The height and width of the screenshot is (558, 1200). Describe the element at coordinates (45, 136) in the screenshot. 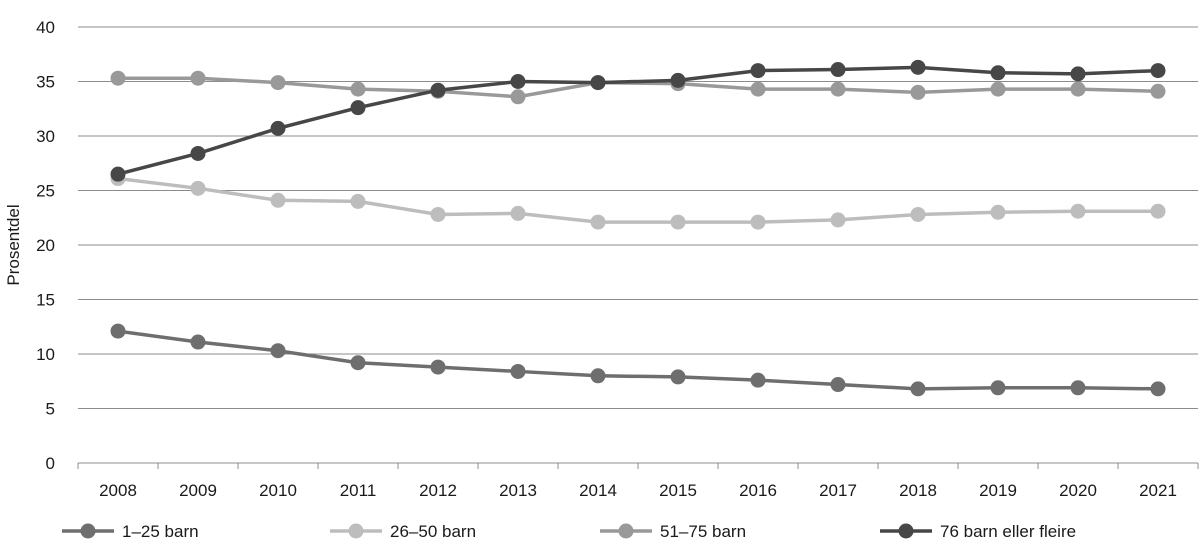

I see `y-tick-label: 30` at that location.